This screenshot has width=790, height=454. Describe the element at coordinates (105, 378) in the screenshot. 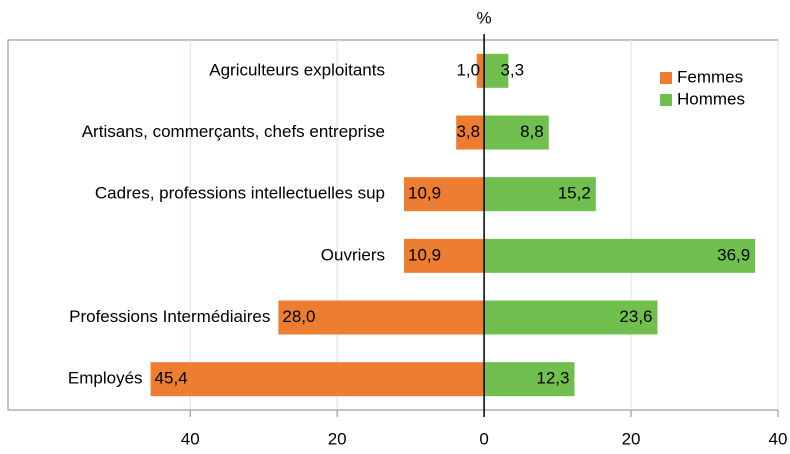

I see `category-label: Employés` at that location.